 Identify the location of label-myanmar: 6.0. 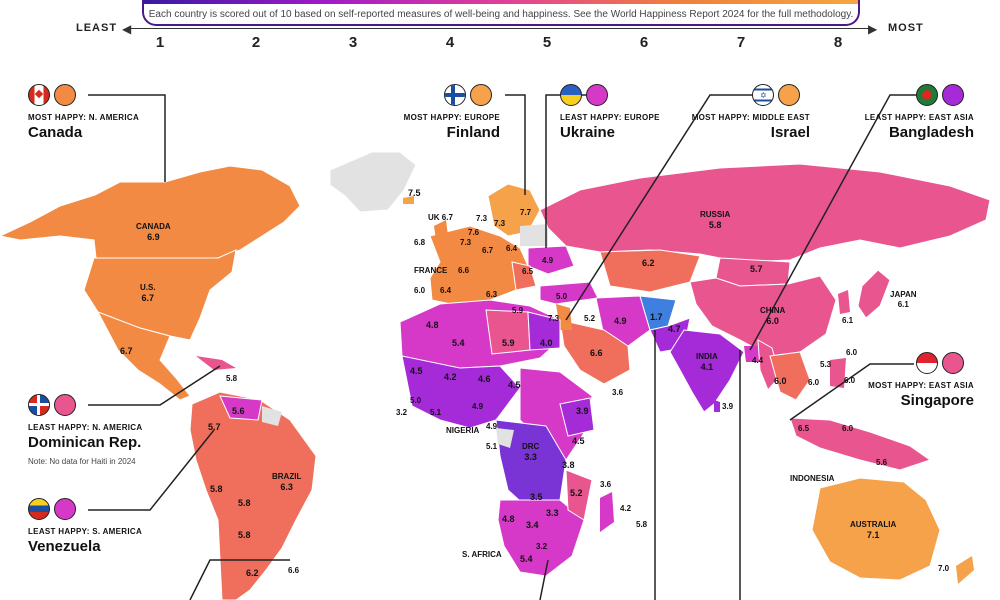
(850, 380).